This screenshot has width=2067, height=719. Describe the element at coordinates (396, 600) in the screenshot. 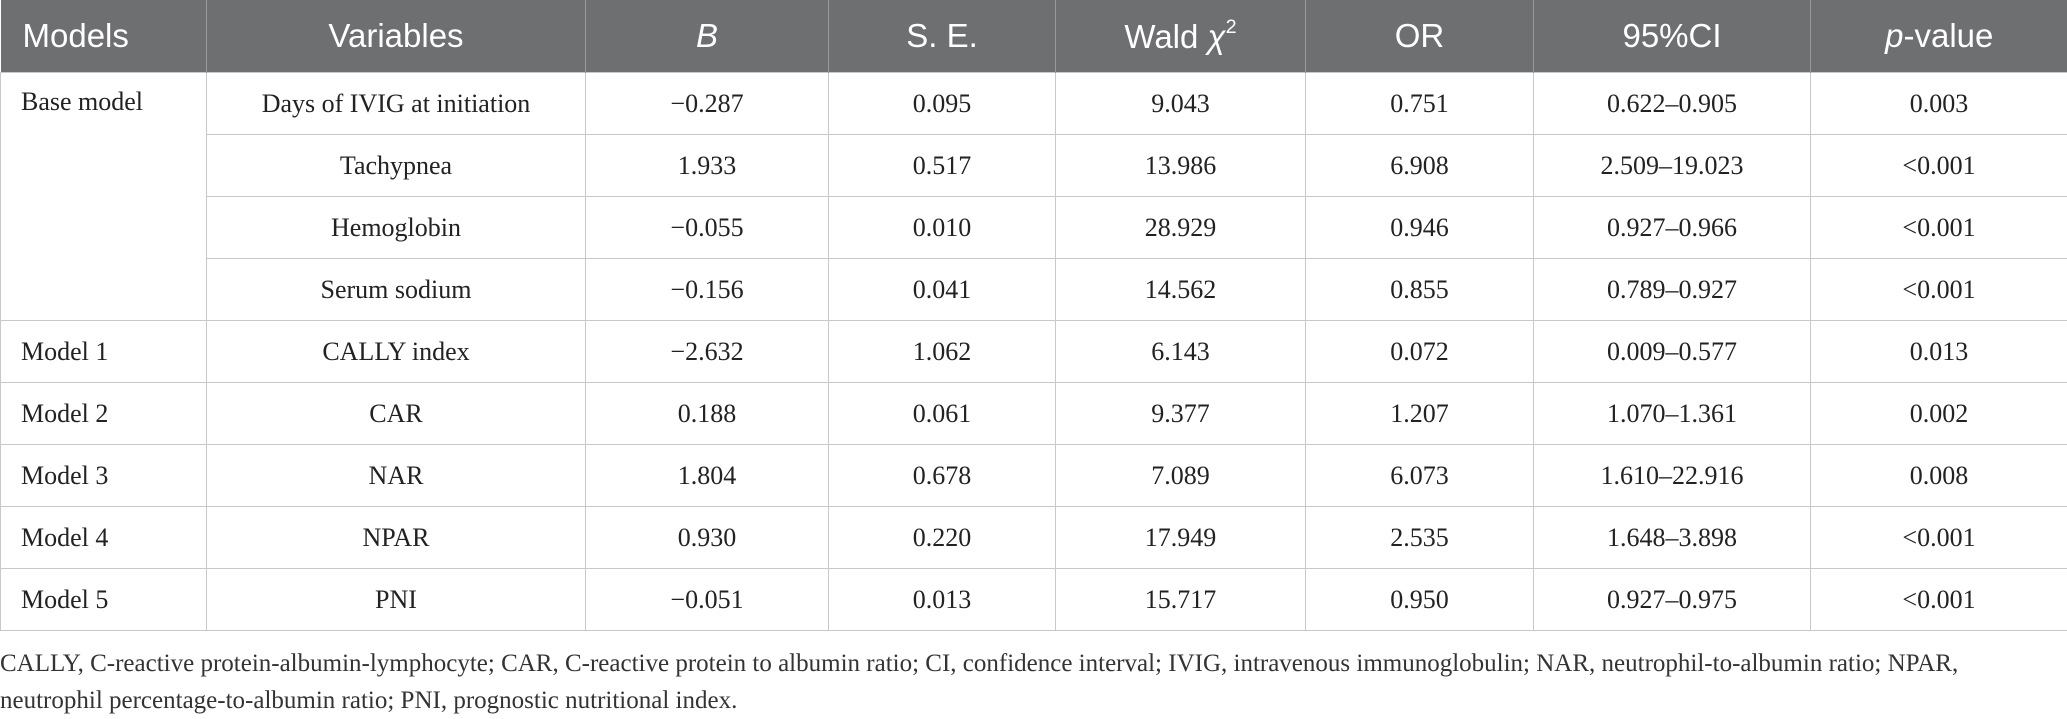

I see `cell: PNI` at that location.